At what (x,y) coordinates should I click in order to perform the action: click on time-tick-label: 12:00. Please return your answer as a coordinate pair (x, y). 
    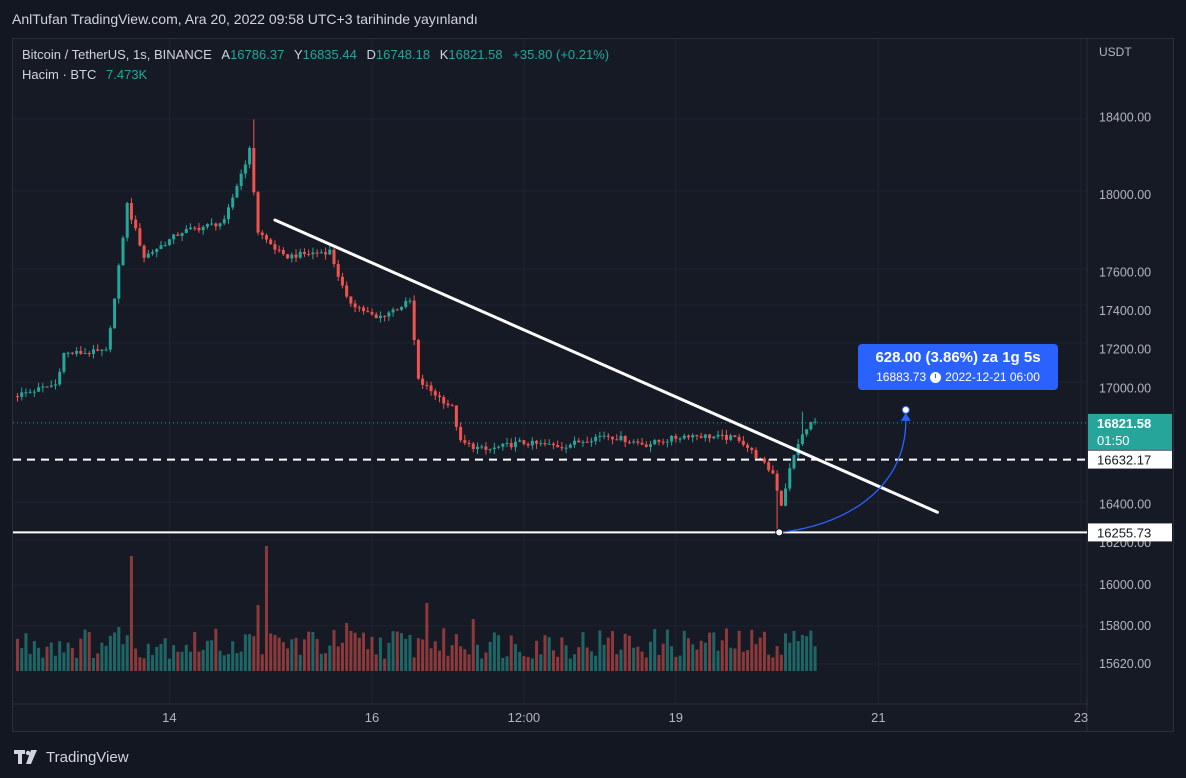
    Looking at the image, I should click on (524, 717).